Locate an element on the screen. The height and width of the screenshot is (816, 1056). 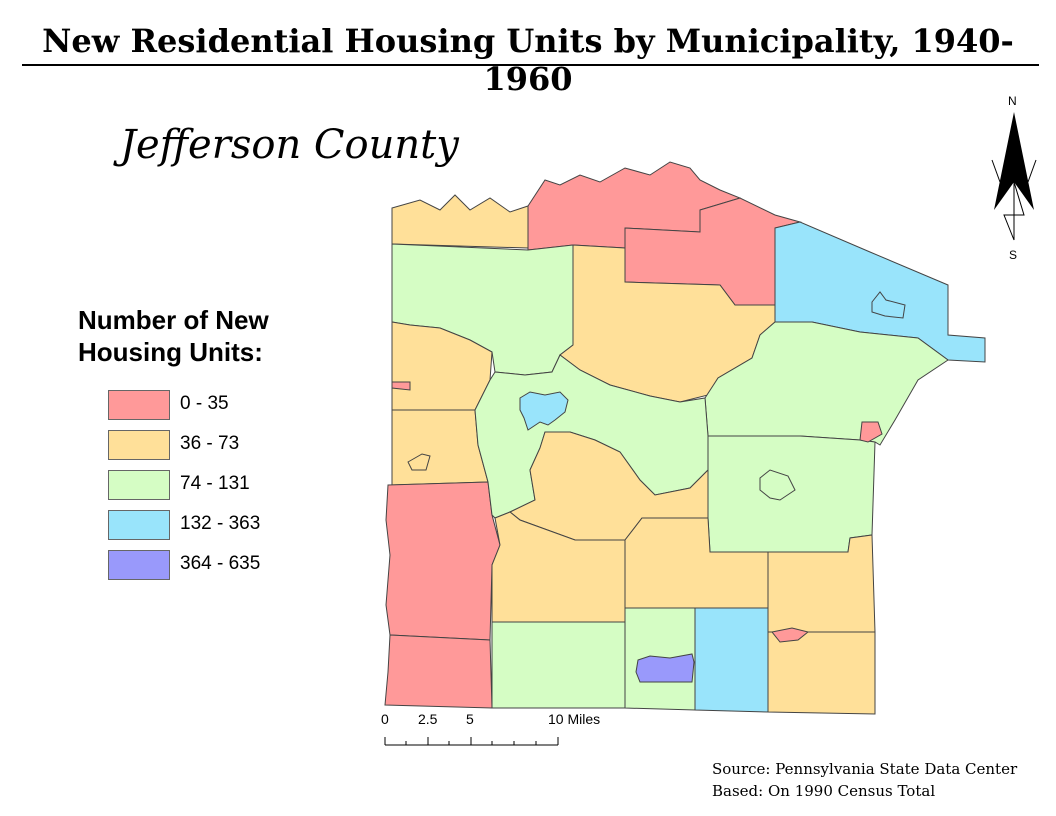
source-line-1: Source: Pennsylvania State Data Center is located at coordinates (865, 769).